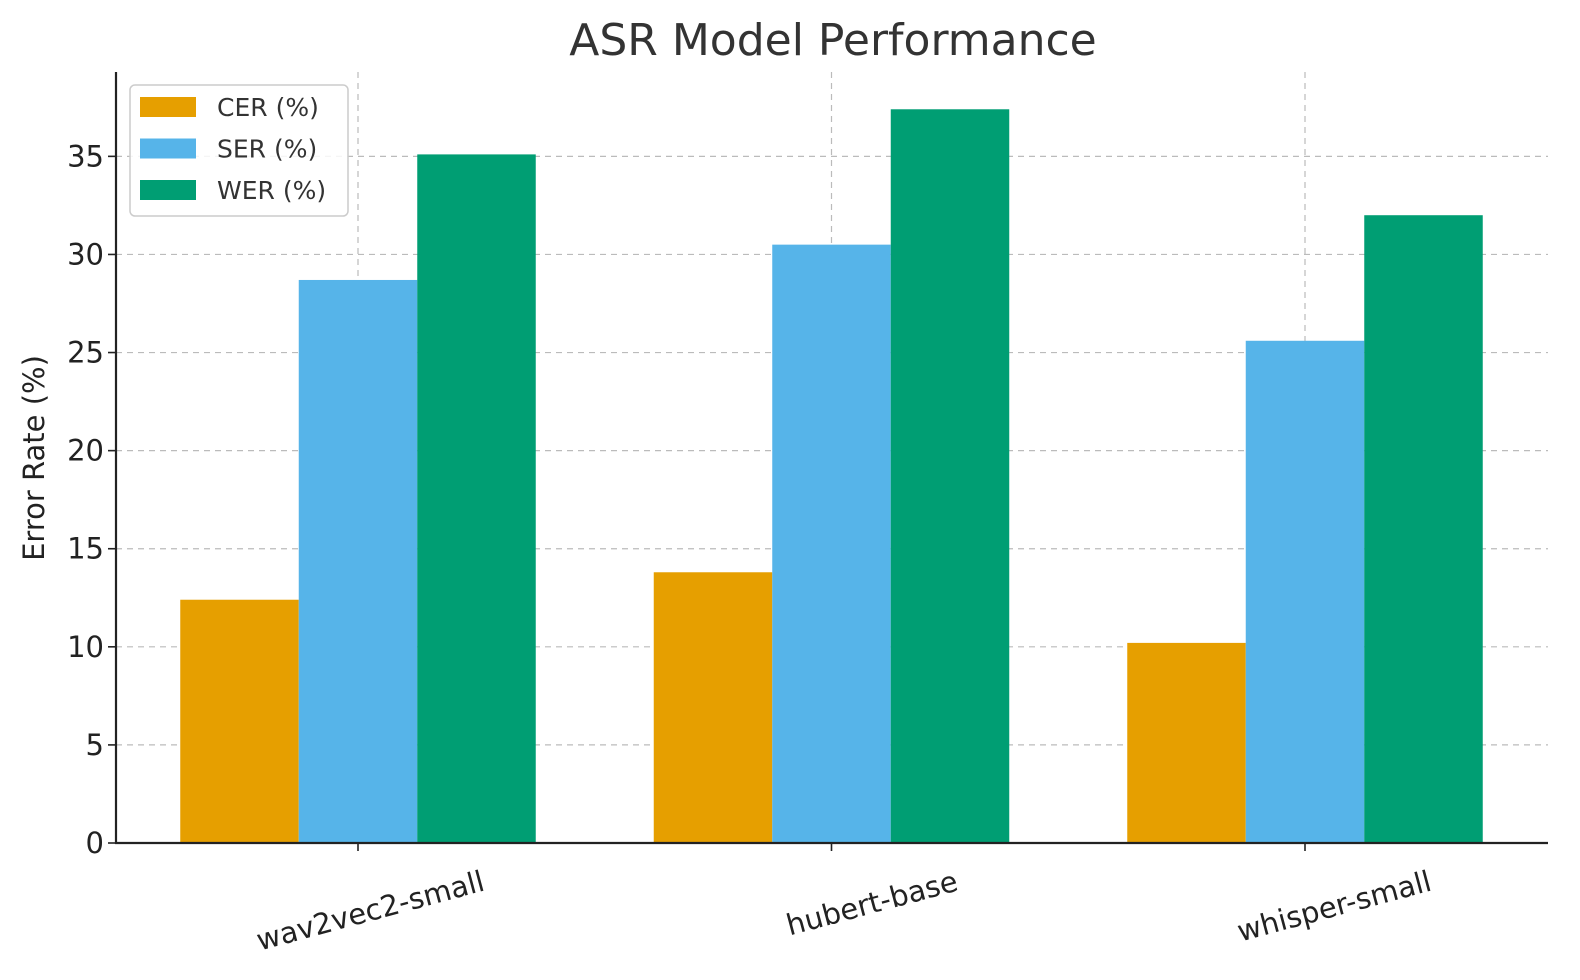 This screenshot has width=1580, height=980. Describe the element at coordinates (1334, 906) in the screenshot. I see `x-tick-label: whisper-small` at that location.